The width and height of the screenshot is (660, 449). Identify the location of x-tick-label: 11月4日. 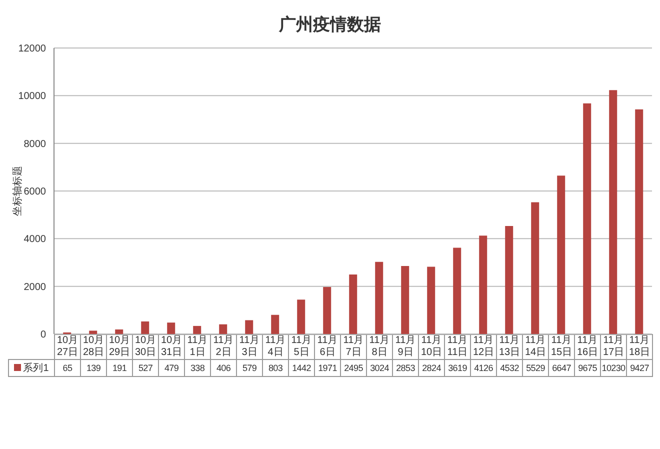
(275, 347).